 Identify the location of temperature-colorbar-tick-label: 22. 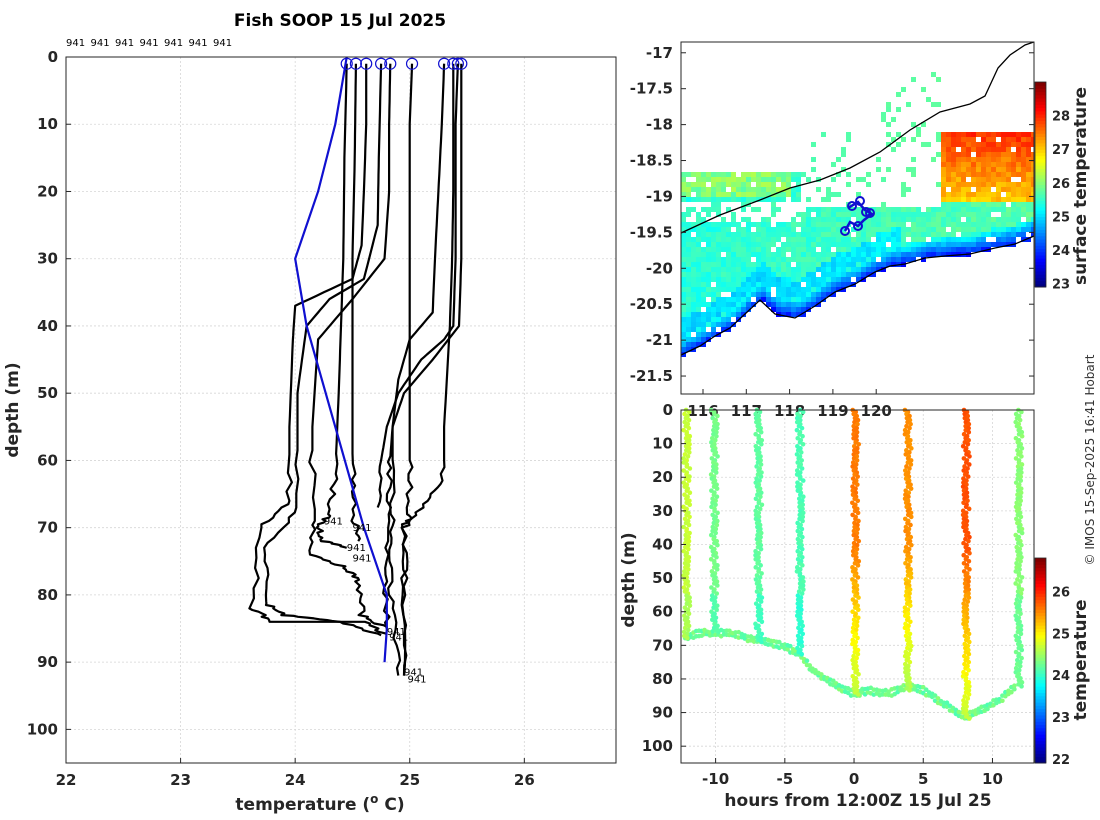
(1061, 760).